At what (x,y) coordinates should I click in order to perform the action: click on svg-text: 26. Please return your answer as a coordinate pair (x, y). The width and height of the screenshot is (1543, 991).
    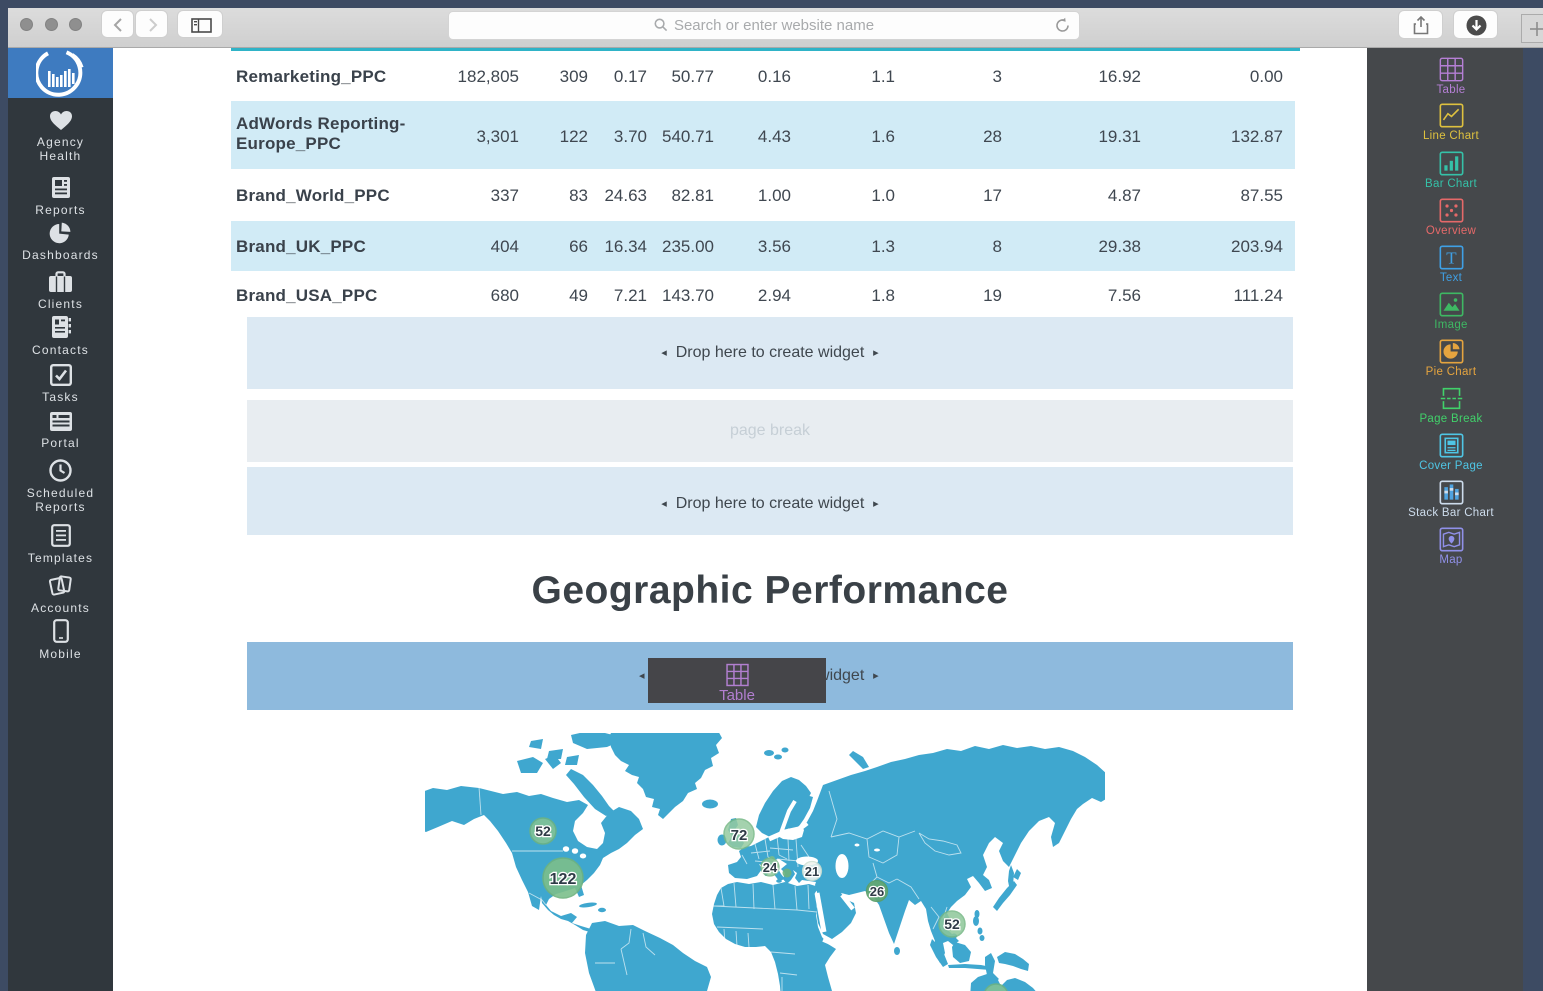
    Looking at the image, I should click on (877, 891).